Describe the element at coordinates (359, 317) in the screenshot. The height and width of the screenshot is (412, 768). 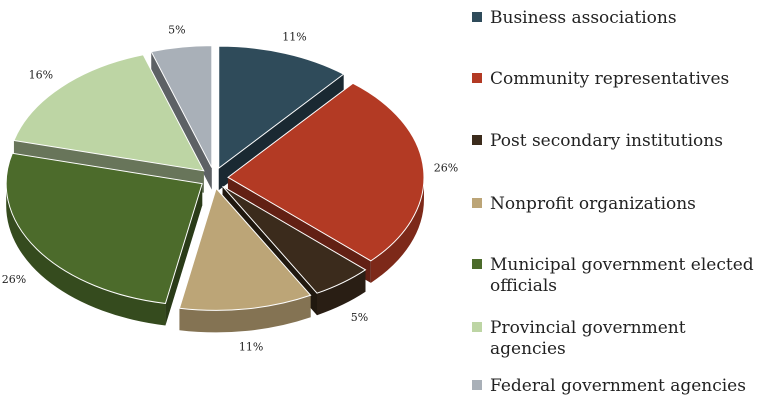
I see `data-label-2: 5%` at that location.